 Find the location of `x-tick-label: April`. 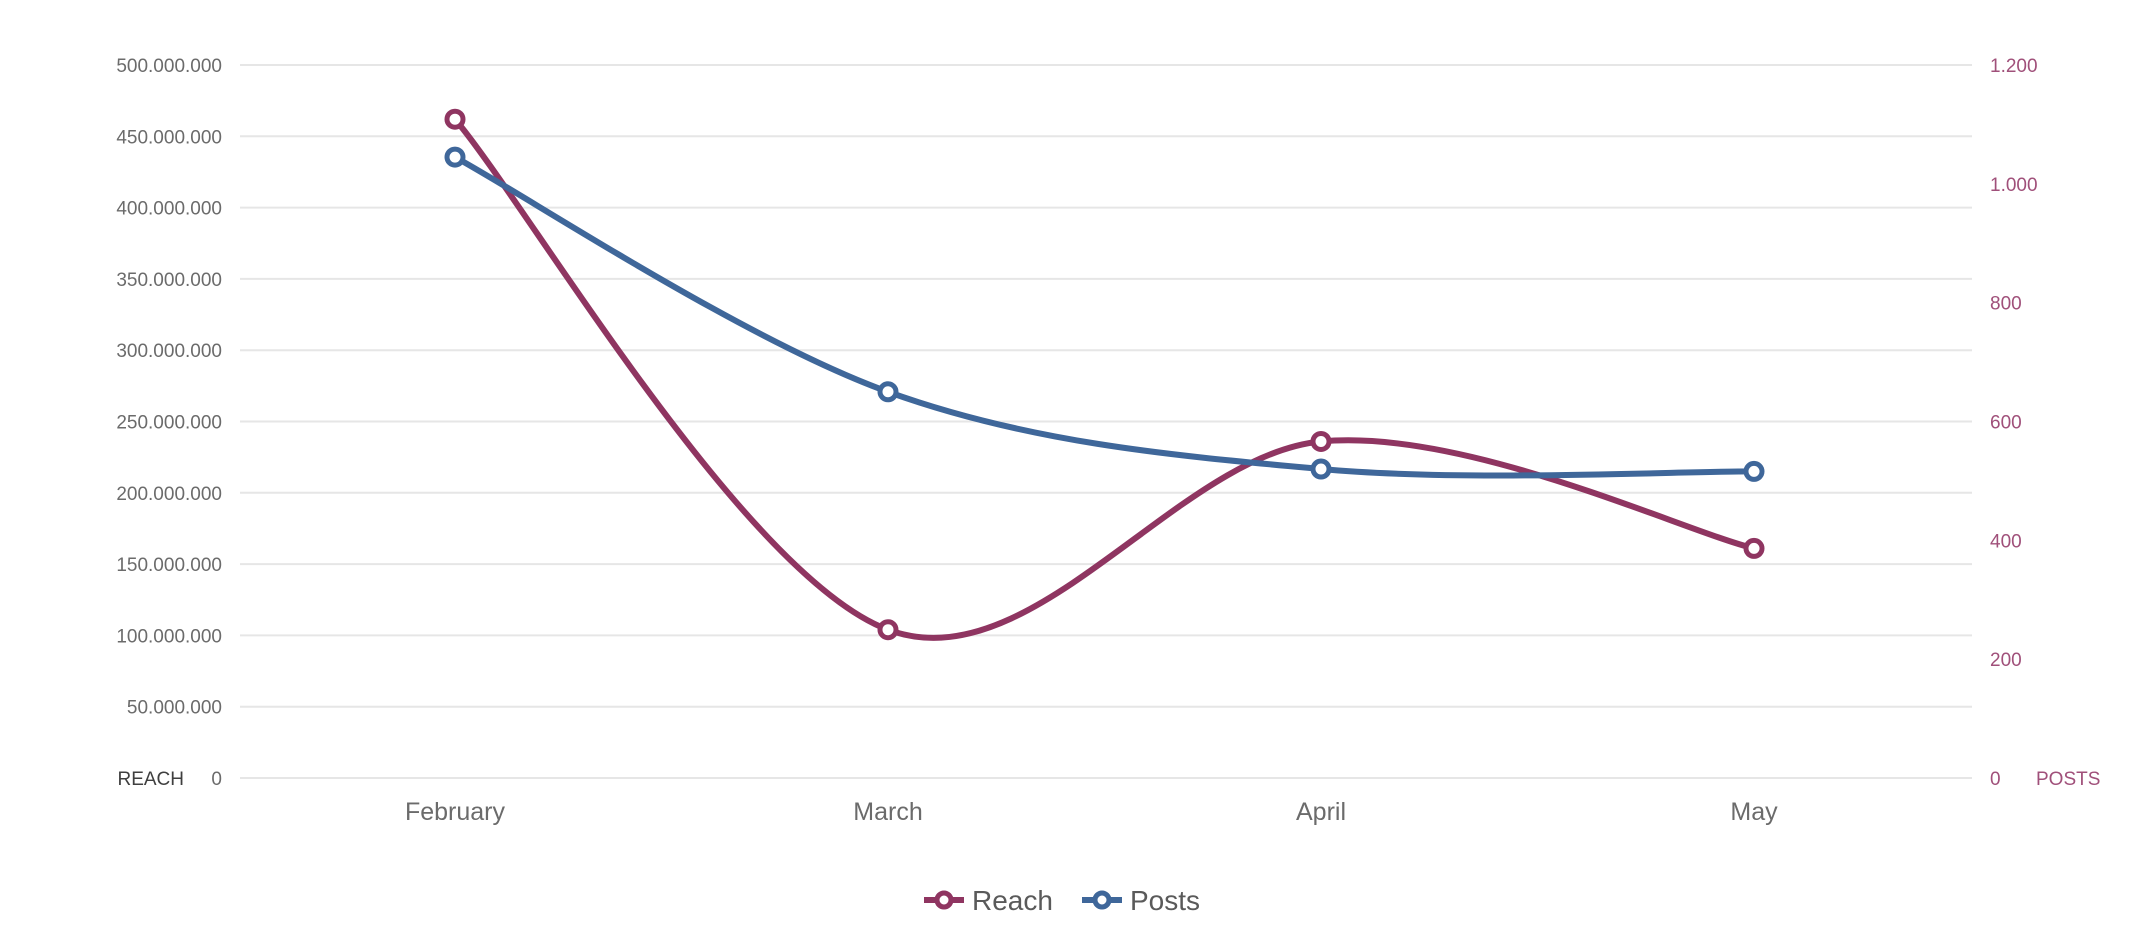

x-tick-label: April is located at coordinates (1321, 812).